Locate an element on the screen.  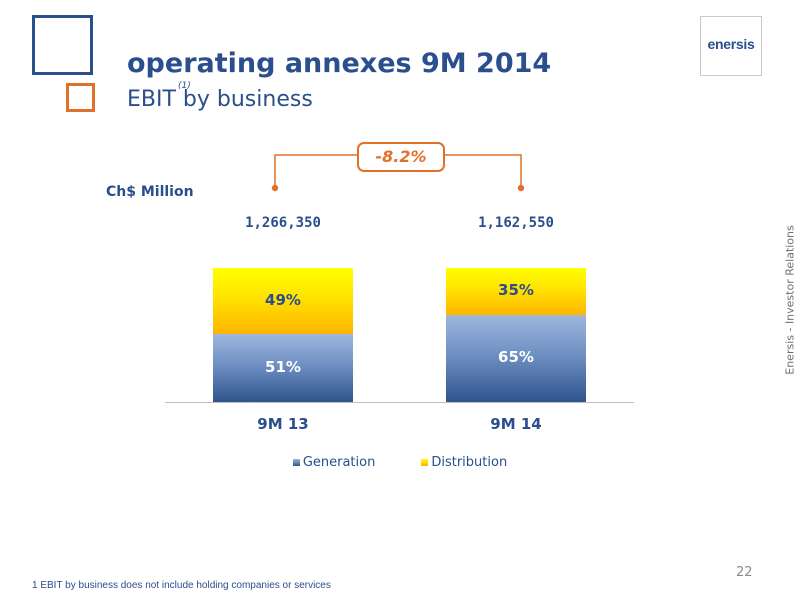
decorative-square-large is located at coordinates (62, 45).